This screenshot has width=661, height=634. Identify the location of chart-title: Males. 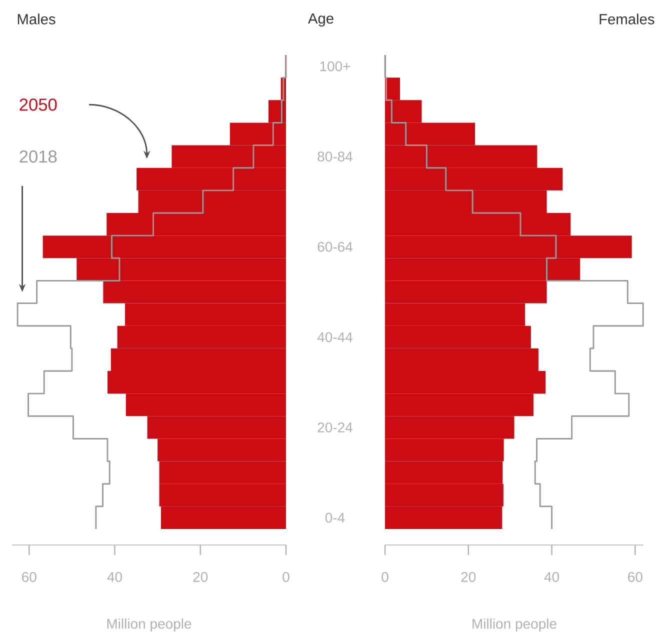
(37, 19).